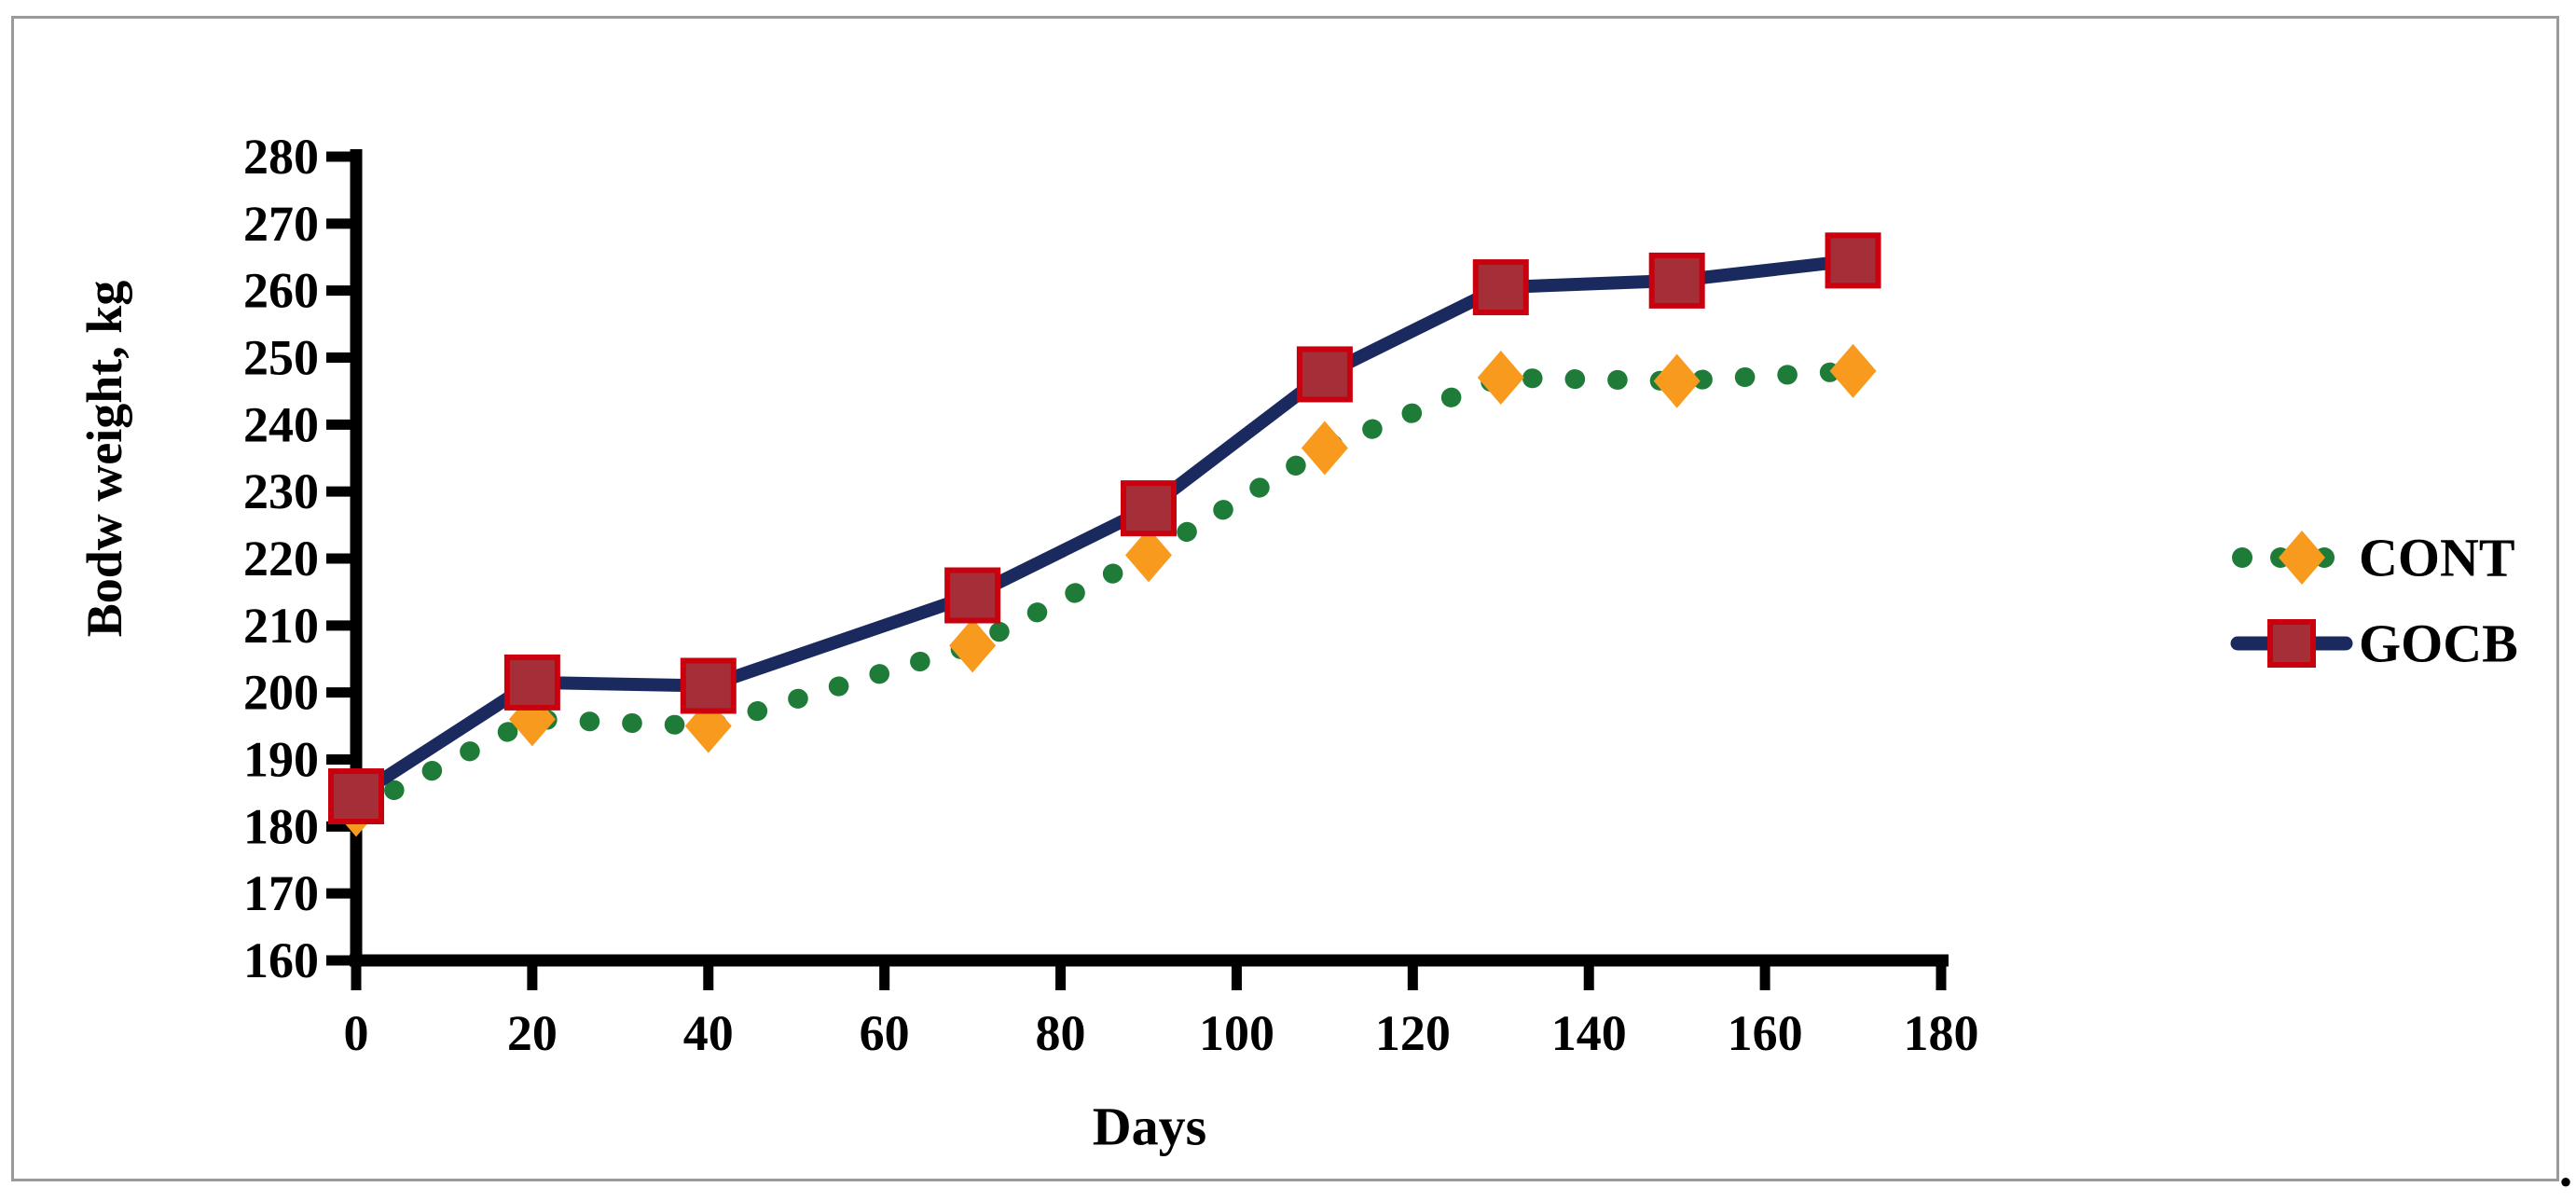 The height and width of the screenshot is (1201, 2576). Describe the element at coordinates (281, 626) in the screenshot. I see `y-tick-label: 210` at that location.